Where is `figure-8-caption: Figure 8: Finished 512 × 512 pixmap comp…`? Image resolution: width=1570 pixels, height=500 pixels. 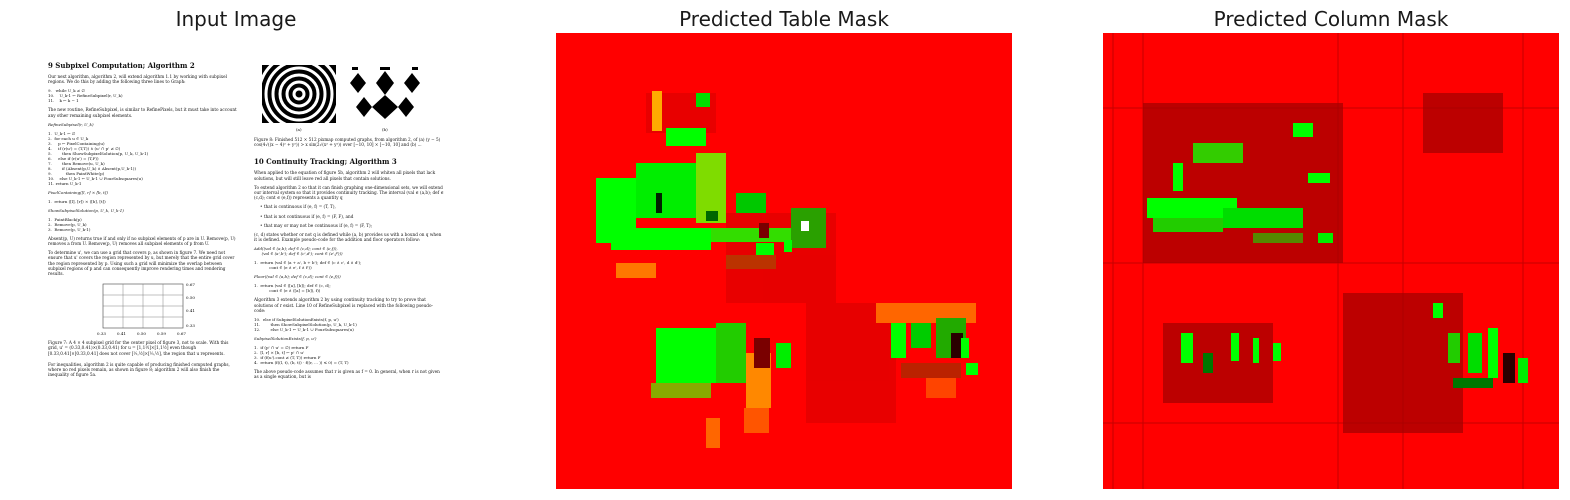 figure-8-caption: Figure 8: Finished 512 × 512 pixmap comp… is located at coordinates (347, 142).